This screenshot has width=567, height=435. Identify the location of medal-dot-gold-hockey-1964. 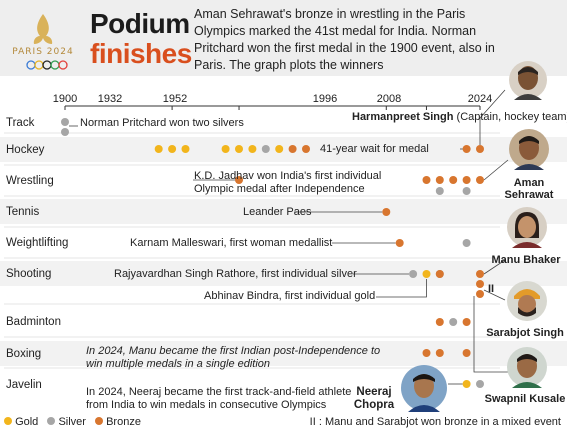
(279, 149).